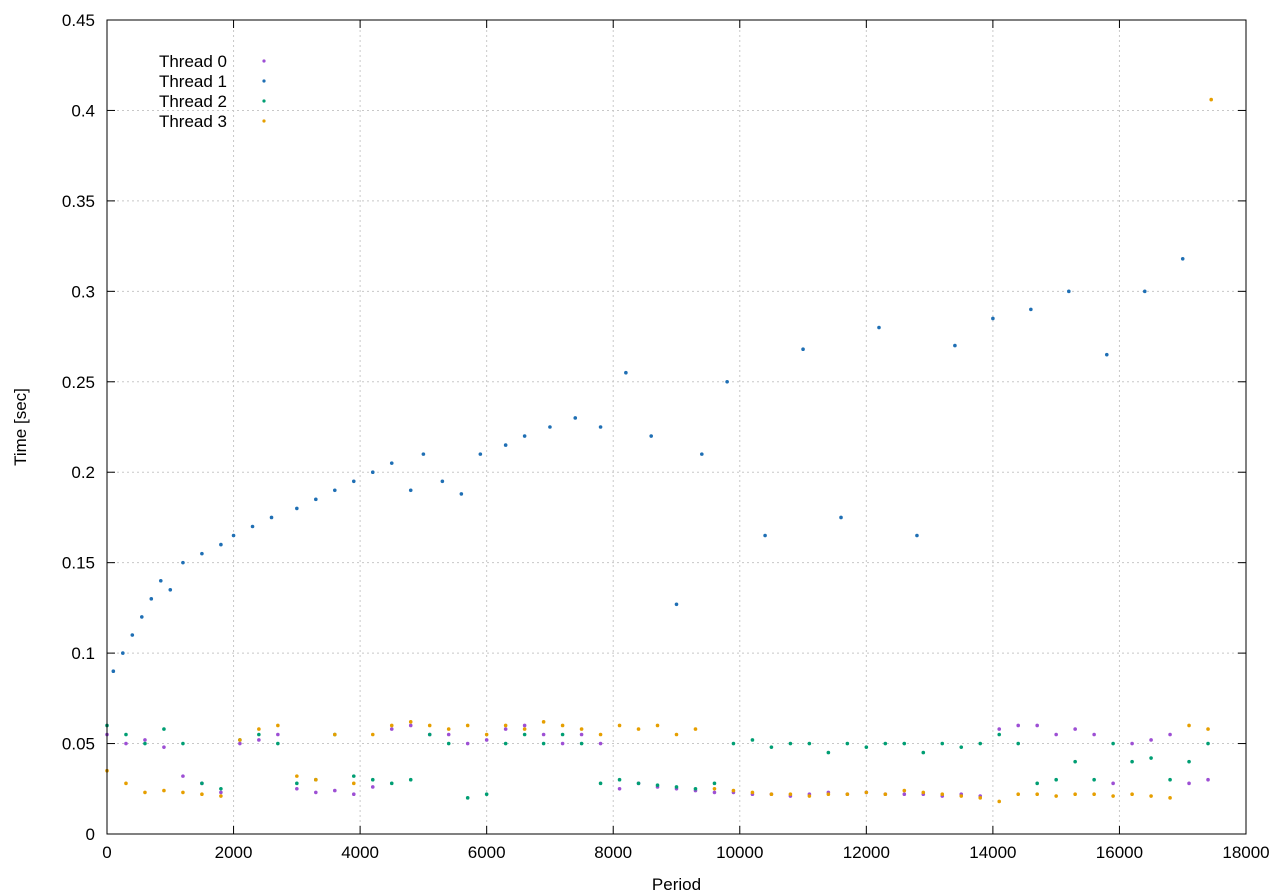 This screenshot has width=1280, height=896. I want to click on legend-label: Thread 2, so click(193, 101).